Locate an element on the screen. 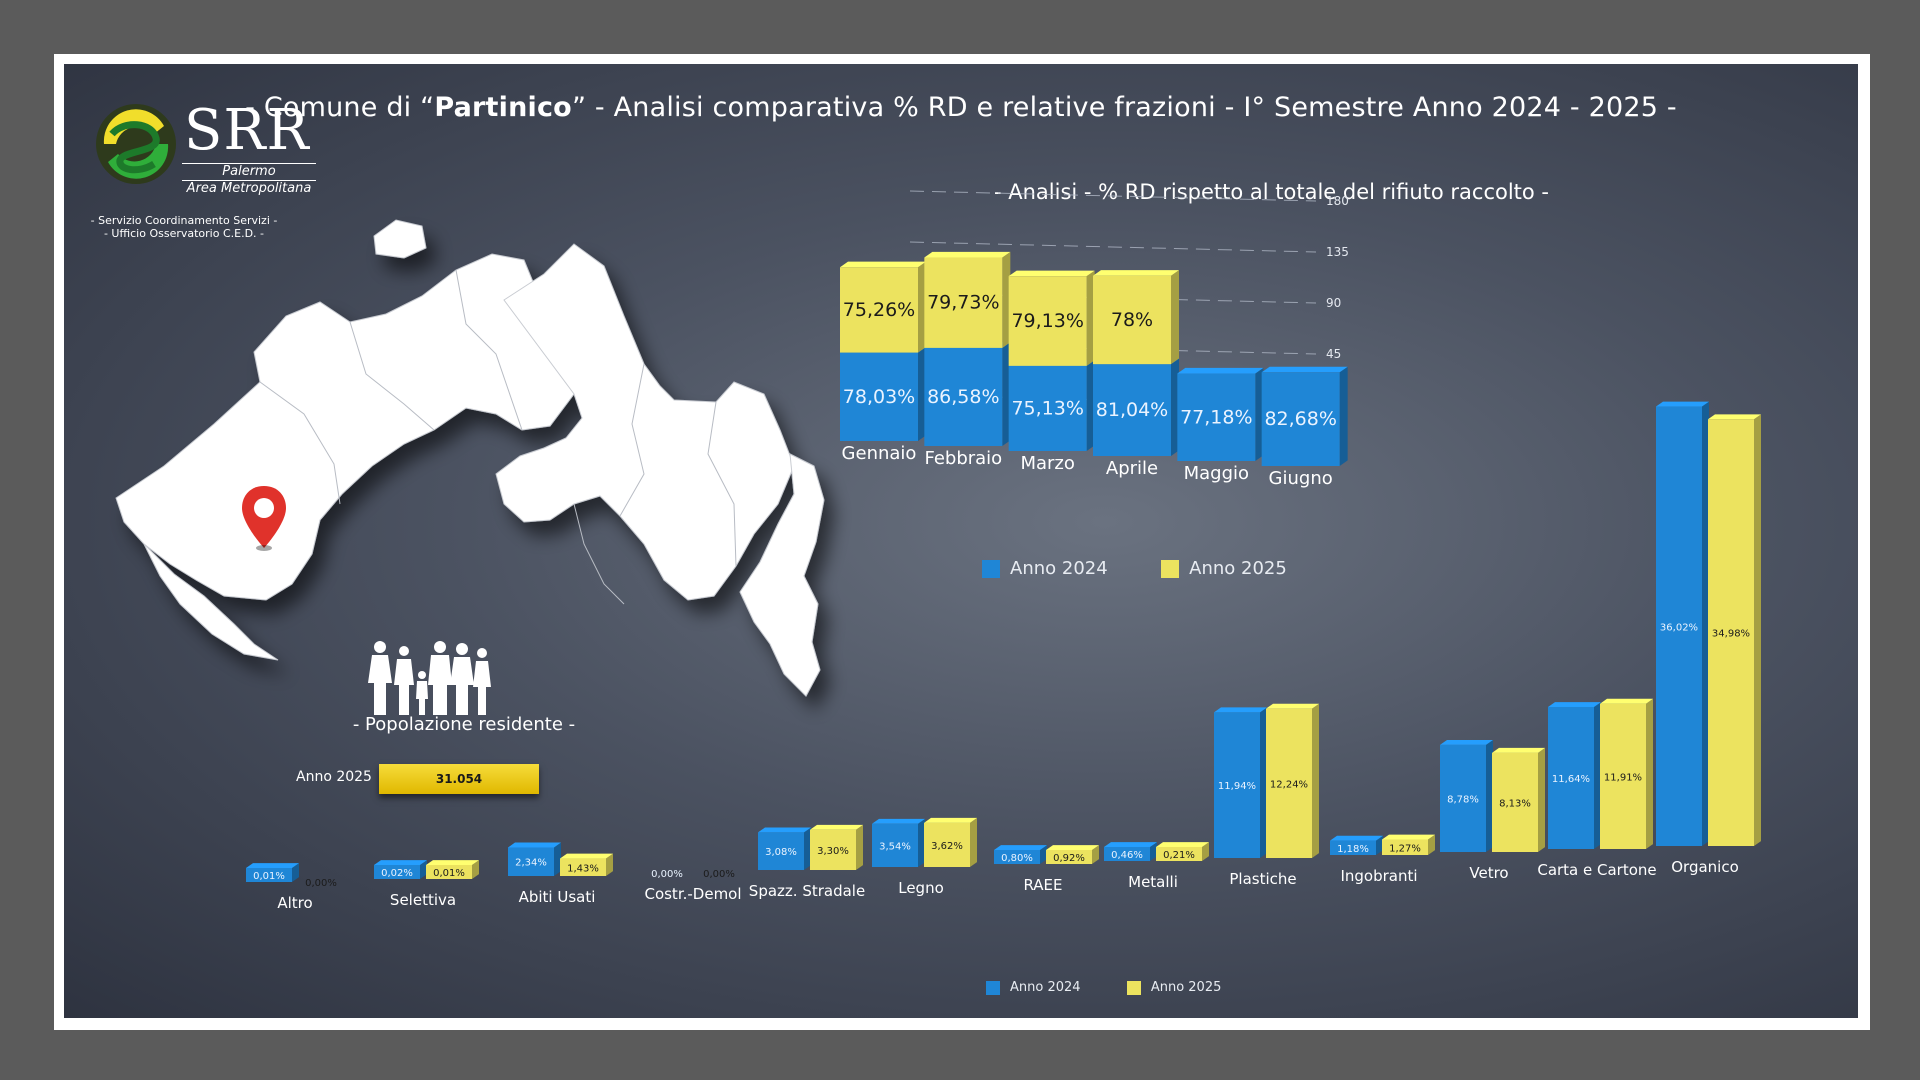 This screenshot has width=1920, height=1080. data-label-2025: 1,43% is located at coordinates (583, 868).